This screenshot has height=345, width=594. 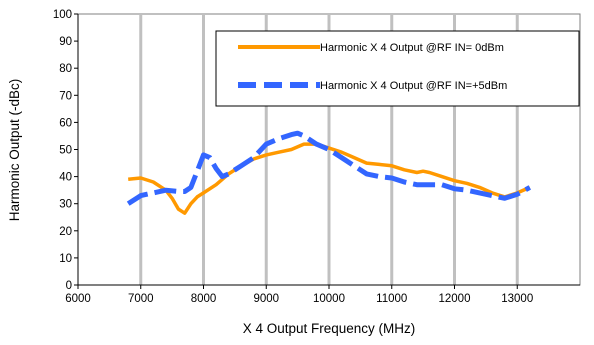 What do you see at coordinates (65, 232) in the screenshot?
I see `y-tick-label-20: 20` at bounding box center [65, 232].